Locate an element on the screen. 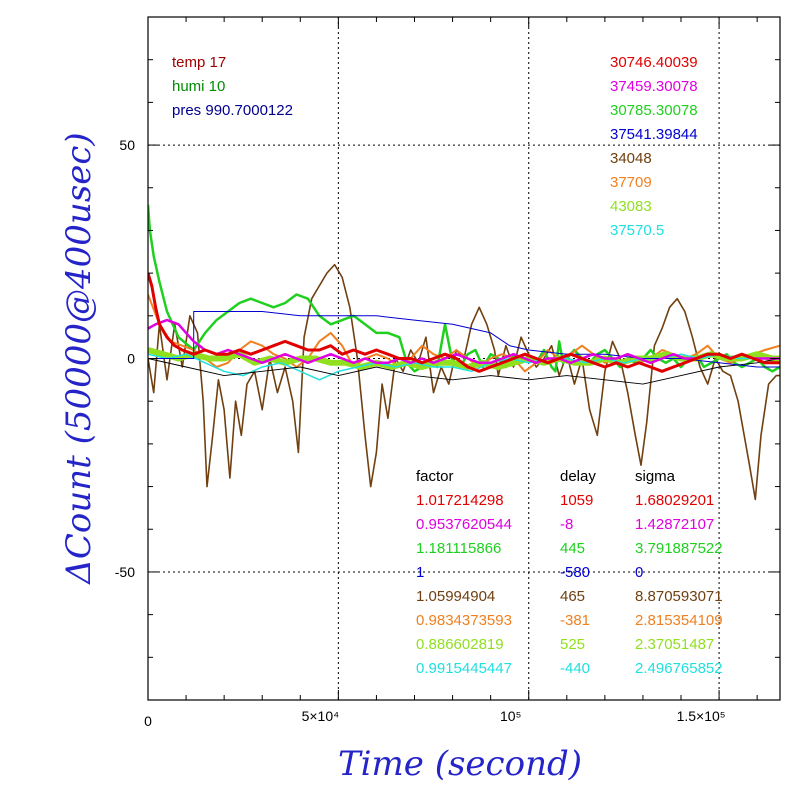  y-tick-label: 0 is located at coordinates (131, 359).